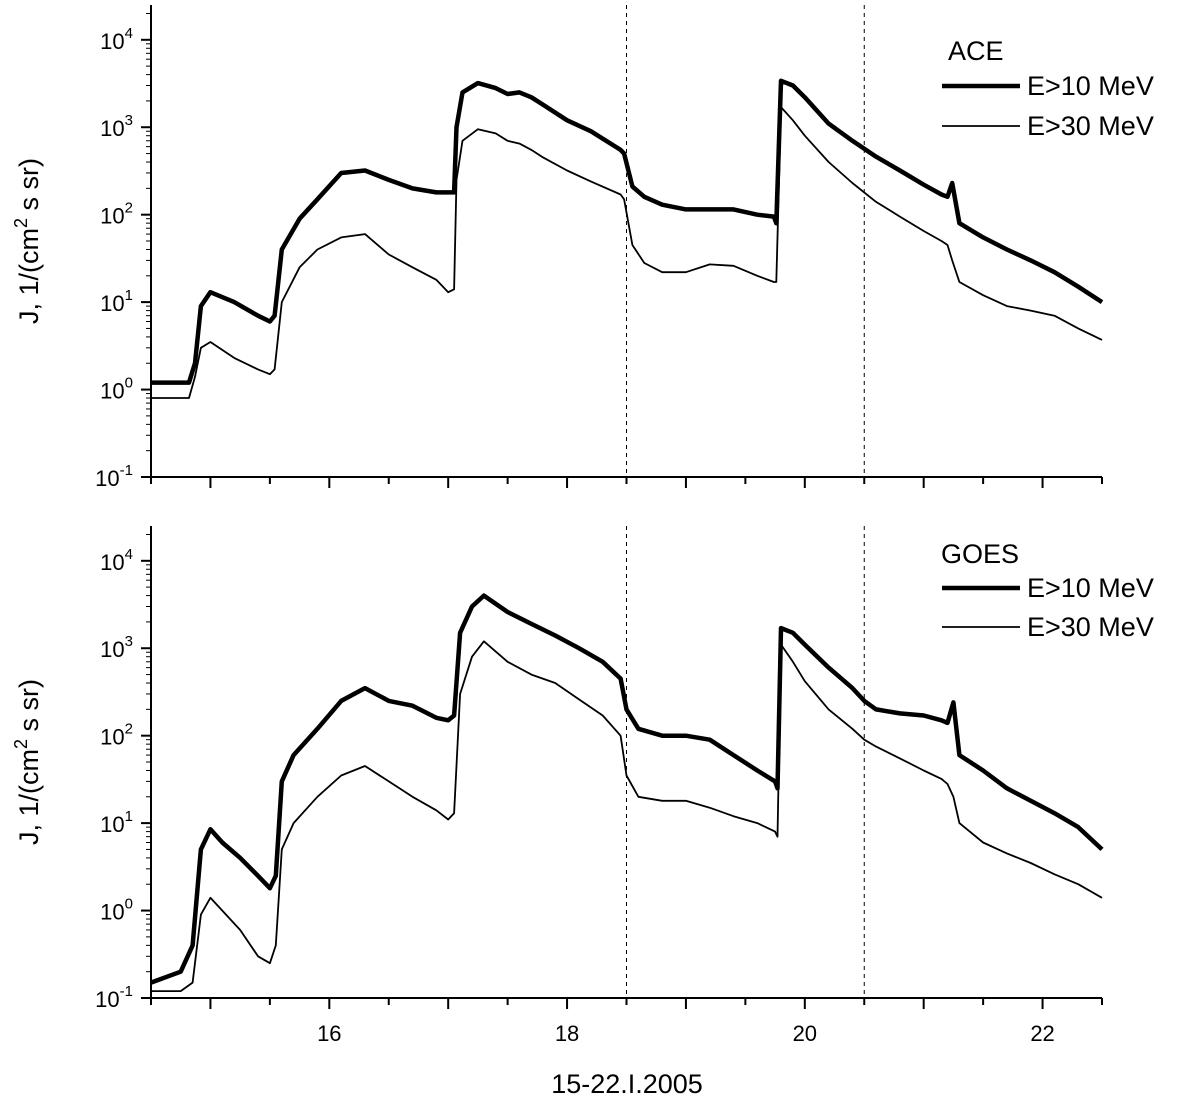 This screenshot has width=1200, height=1102. I want to click on x-tick-label: 18, so click(567, 1033).